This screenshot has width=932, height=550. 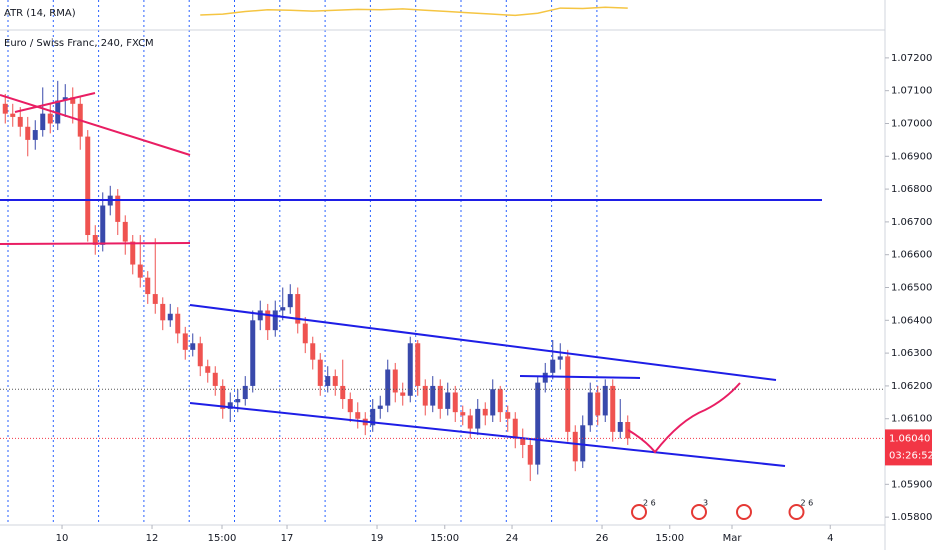 What do you see at coordinates (911, 156) in the screenshot?
I see `y-tick-label: 1.06900` at bounding box center [911, 156].